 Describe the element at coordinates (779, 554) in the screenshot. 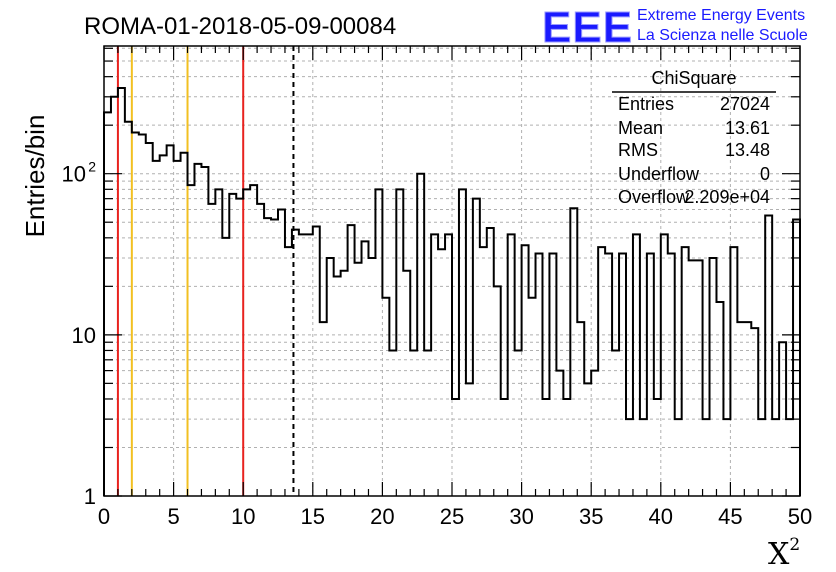

I see `x-axis-title-base: X` at that location.